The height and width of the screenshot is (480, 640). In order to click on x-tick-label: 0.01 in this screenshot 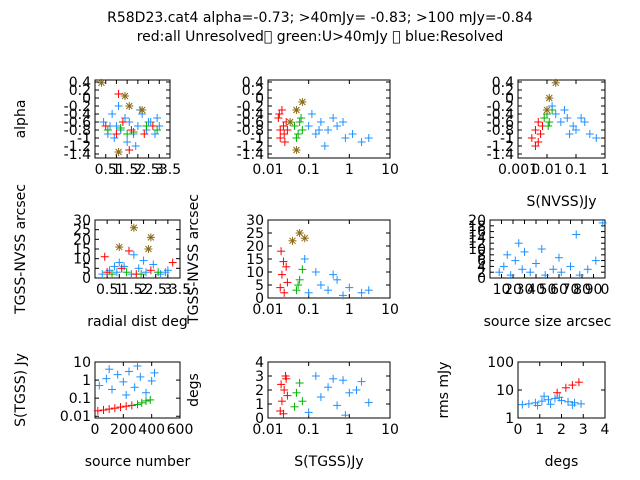, I will do `click(546, 170)`.